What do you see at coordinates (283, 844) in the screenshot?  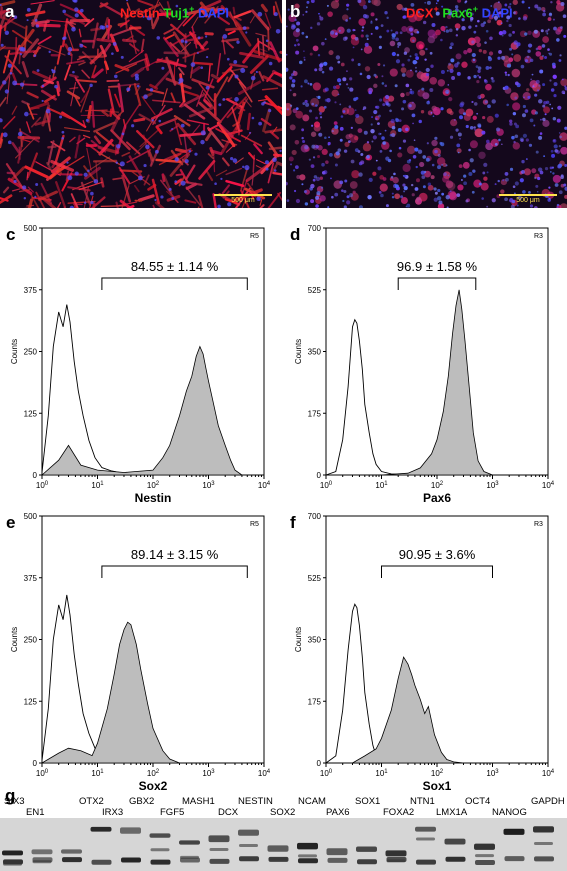 I see `gel-image` at bounding box center [283, 844].